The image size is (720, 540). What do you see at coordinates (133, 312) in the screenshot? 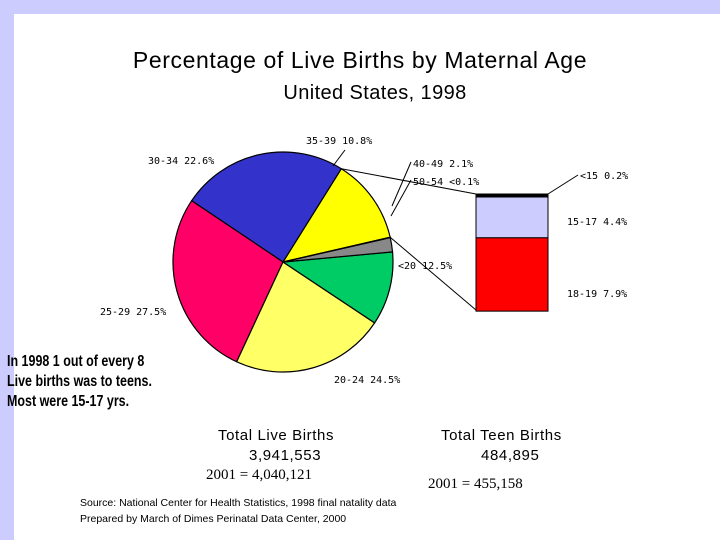
I see `label-25-29: 25-29 27.5%` at bounding box center [133, 312].